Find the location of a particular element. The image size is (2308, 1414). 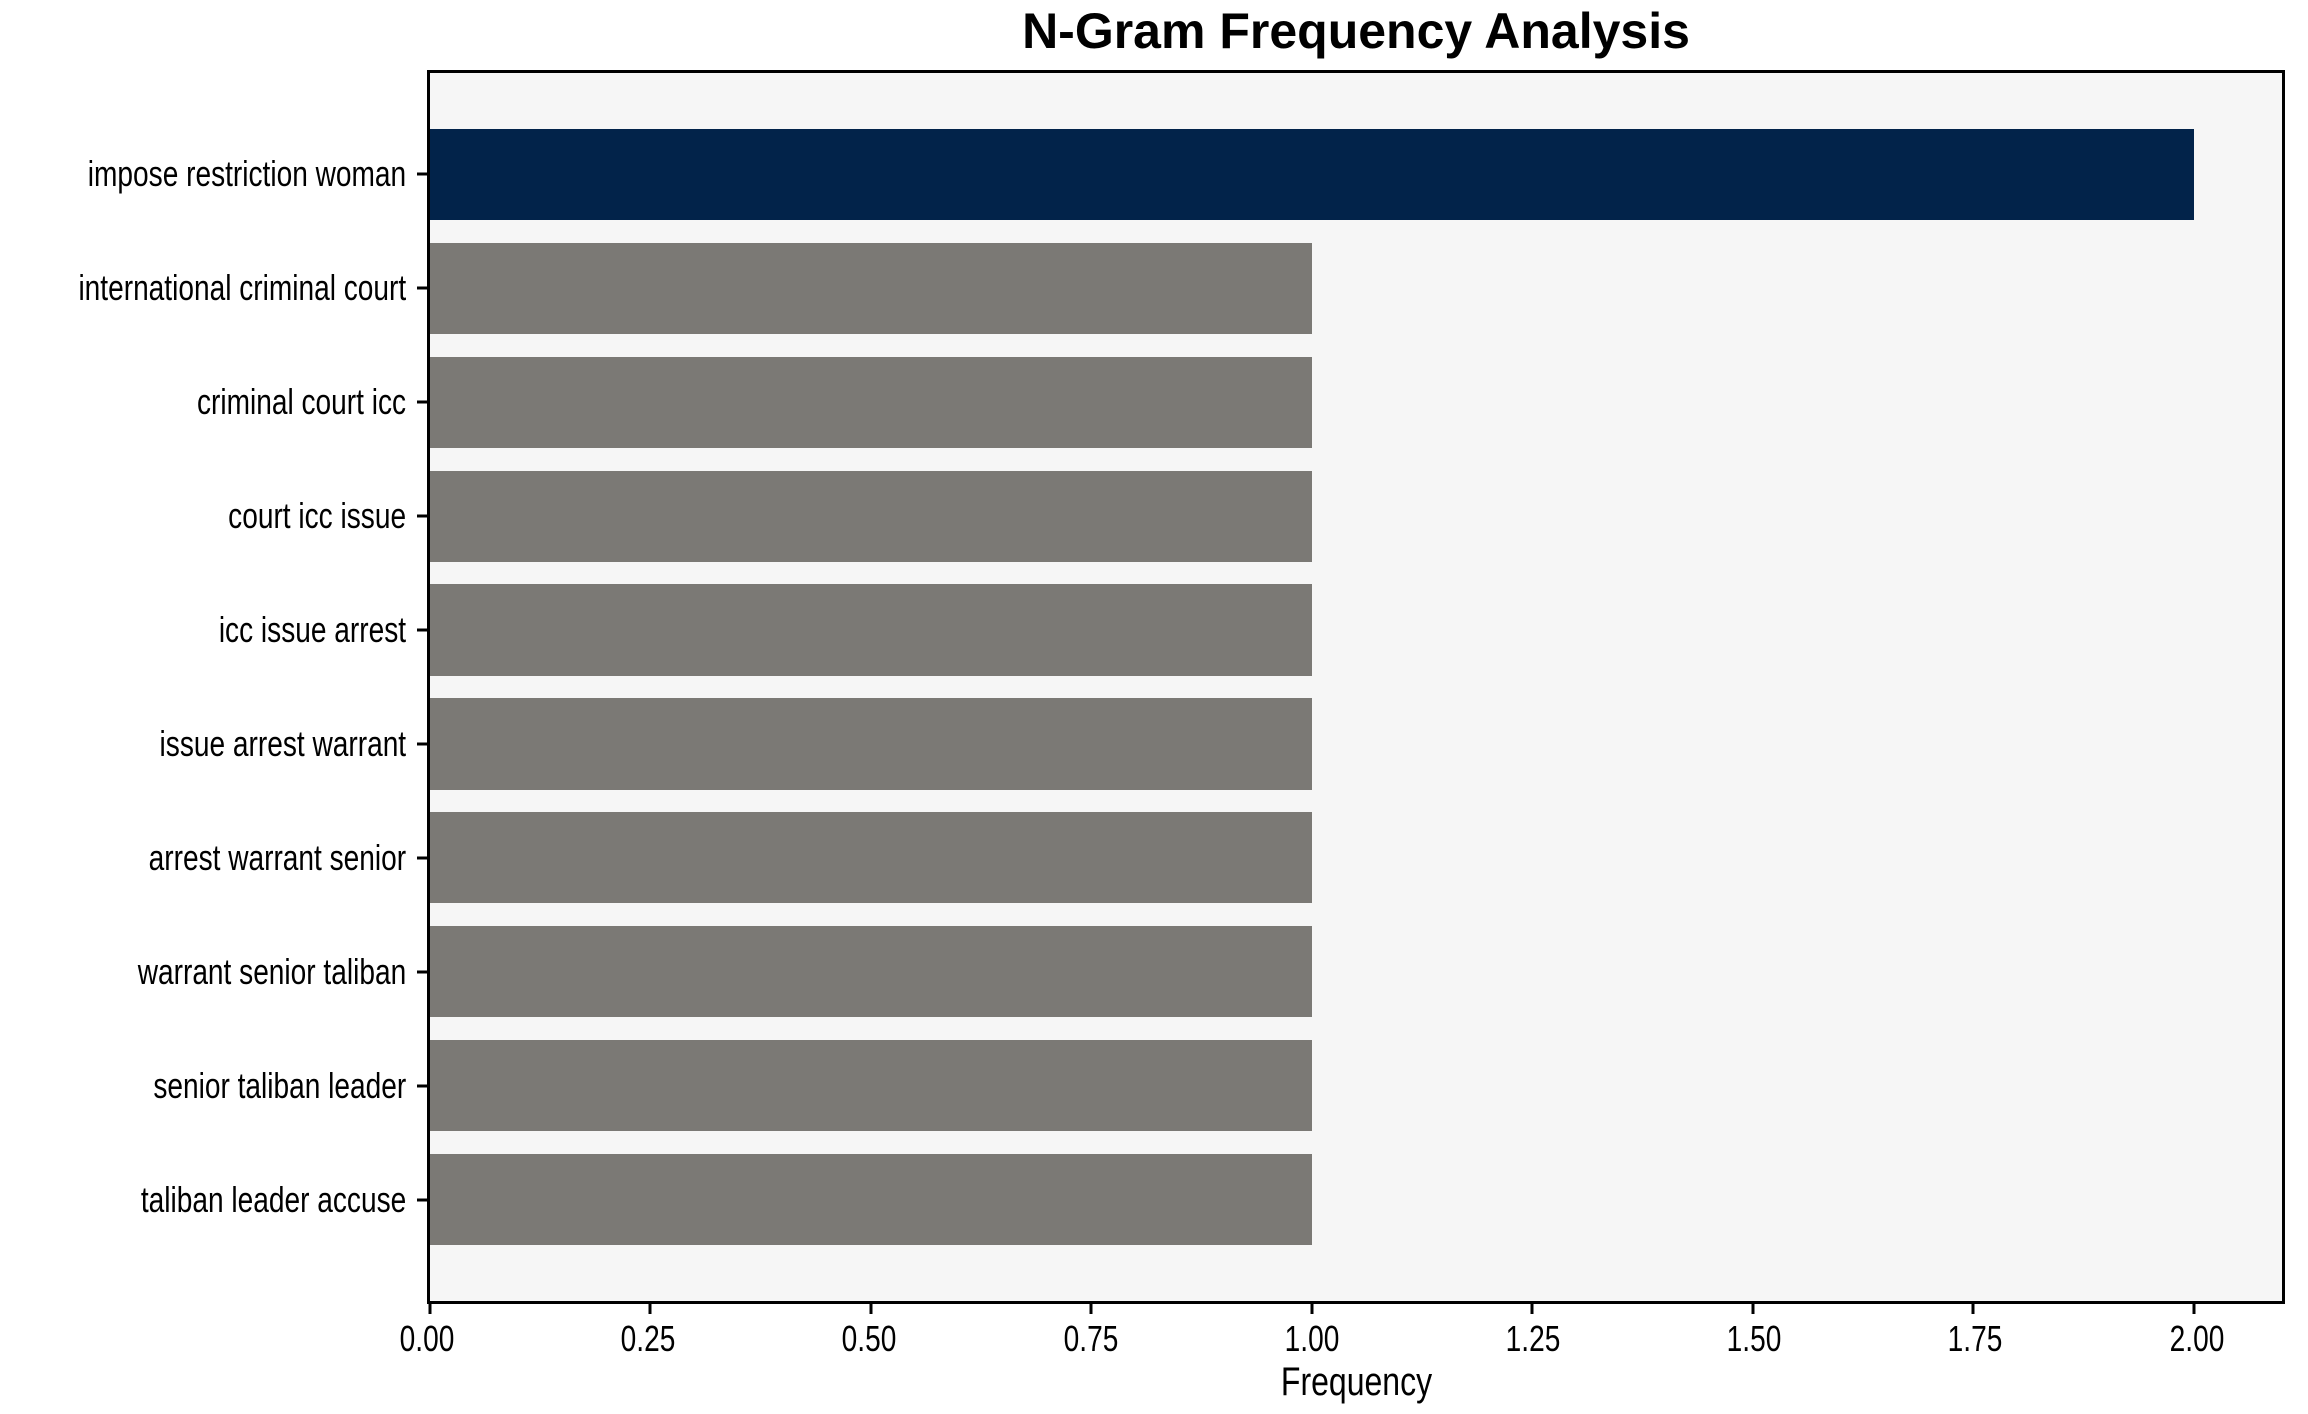

y-tick-label: court icc issue is located at coordinates (317, 516).